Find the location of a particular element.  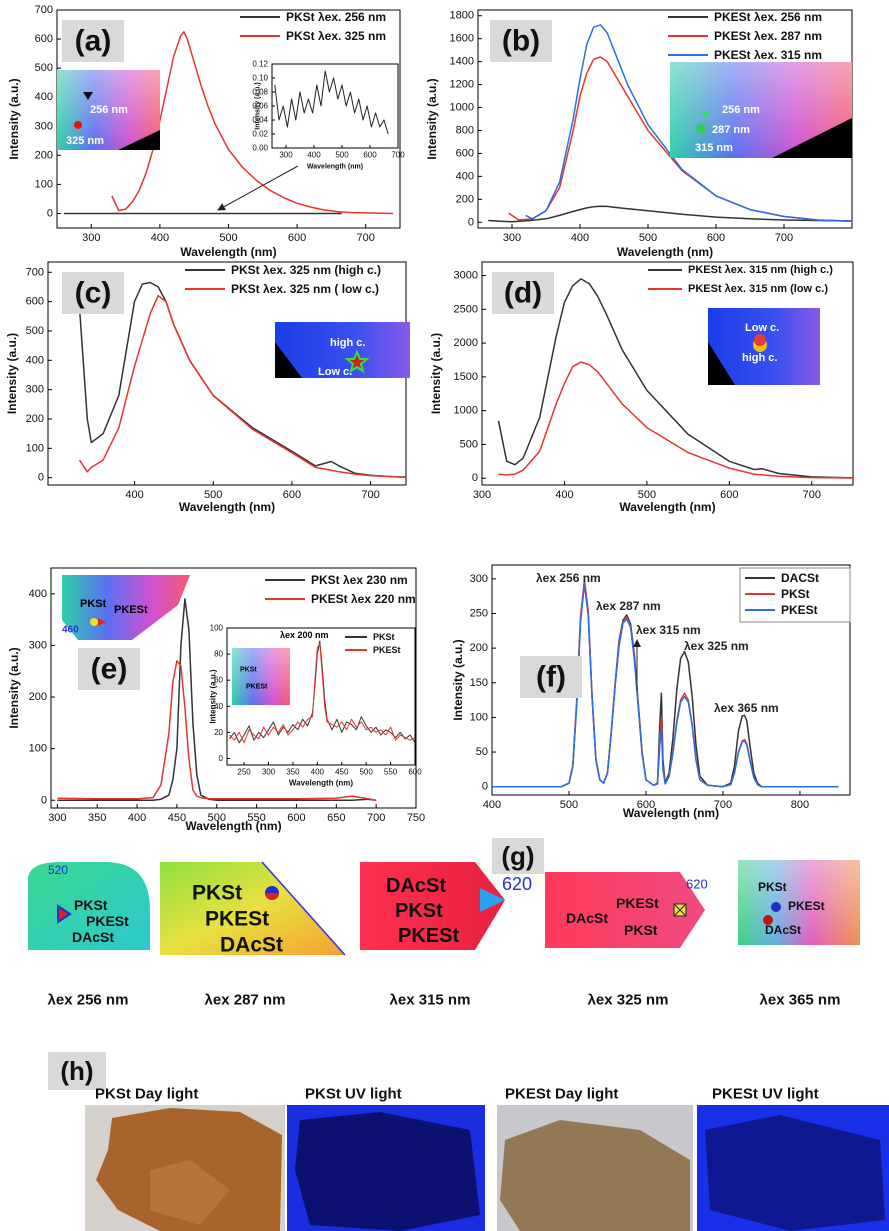

species-label: PKSt is located at coordinates (419, 911).